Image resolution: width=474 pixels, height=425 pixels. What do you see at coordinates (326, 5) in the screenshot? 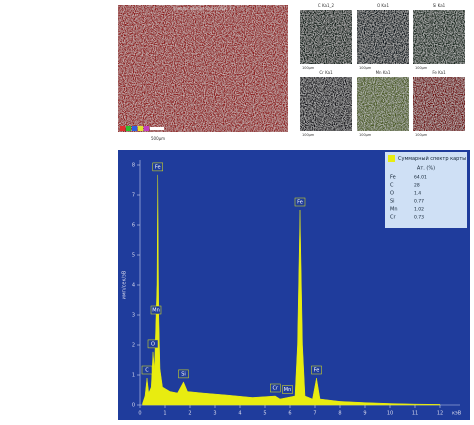
I see `element-map-label: C Ka1_2` at bounding box center [326, 5].